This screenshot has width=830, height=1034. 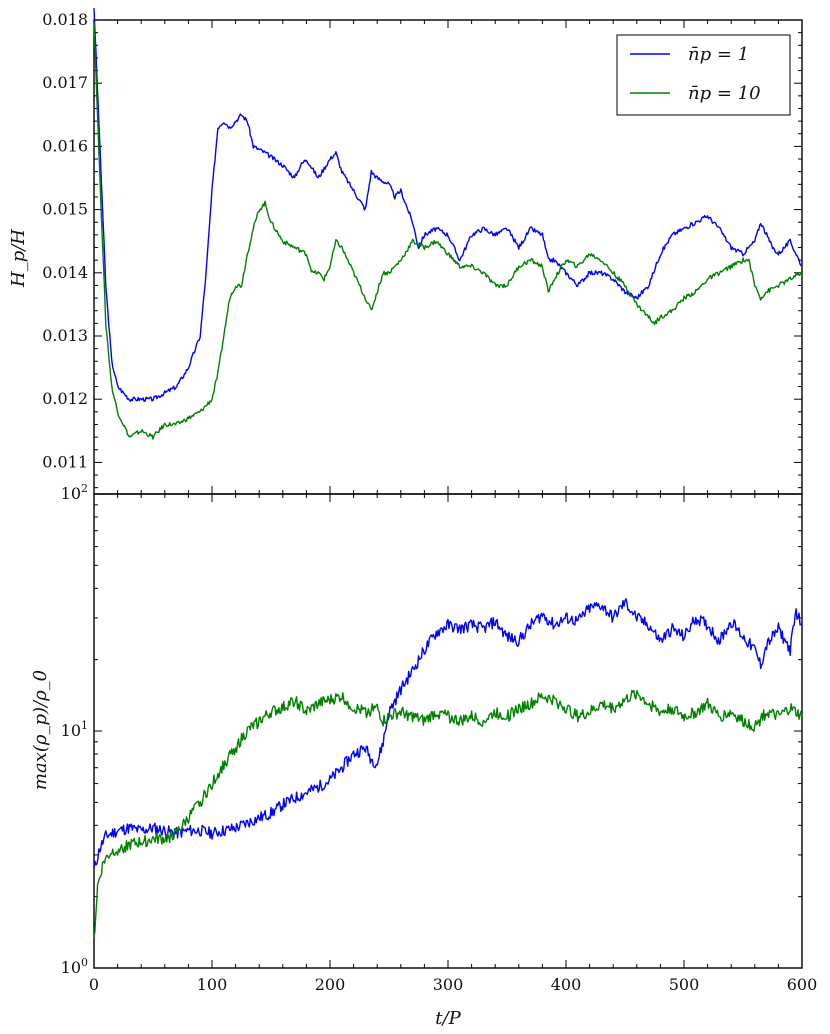 What do you see at coordinates (448, 984) in the screenshot?
I see `x-tick-label: 300` at bounding box center [448, 984].